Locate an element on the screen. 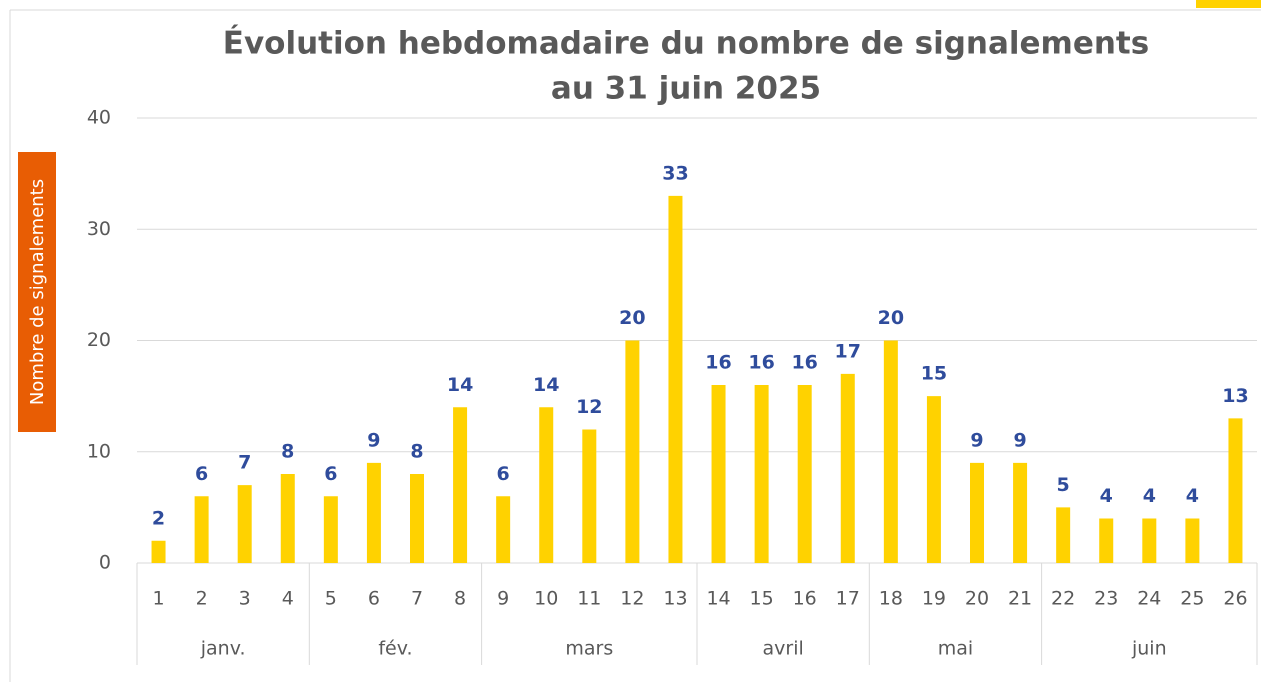 Image resolution: width=1261 pixels, height=682 pixels. x-tick-label: 10 is located at coordinates (546, 599).